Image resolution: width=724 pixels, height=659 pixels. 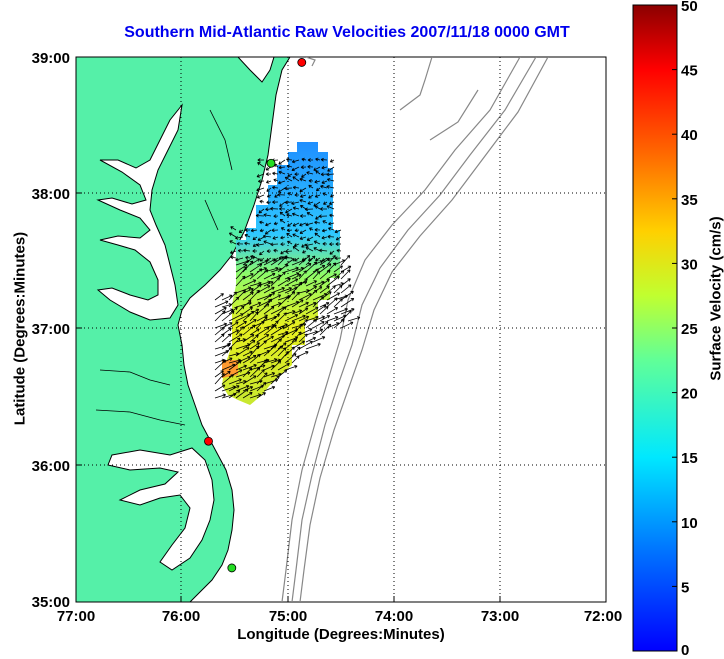 I want to click on y-tick-label: 37:00, so click(x=51, y=329).